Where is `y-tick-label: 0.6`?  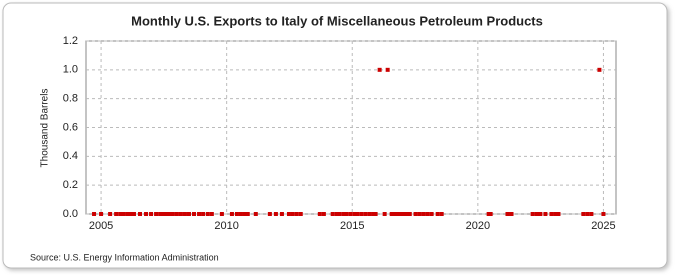 y-tick-label: 0.6 is located at coordinates (70, 127).